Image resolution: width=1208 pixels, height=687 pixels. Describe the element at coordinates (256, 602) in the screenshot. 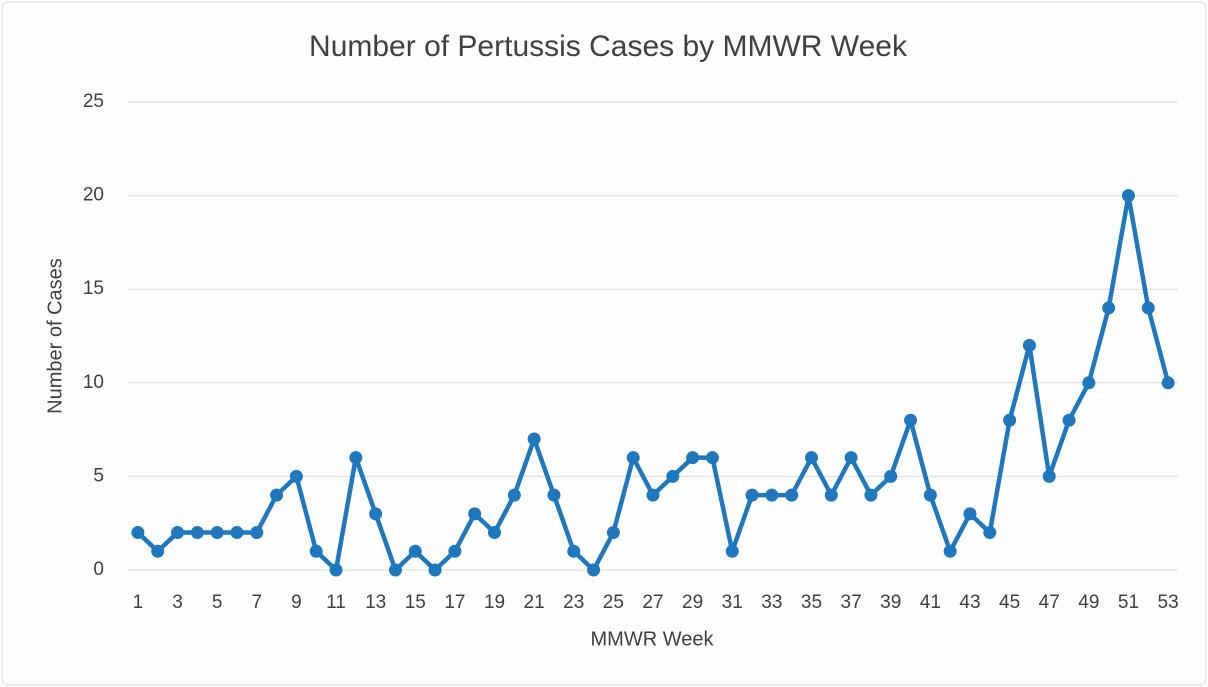

I see `x-tick-label: 7` at that location.